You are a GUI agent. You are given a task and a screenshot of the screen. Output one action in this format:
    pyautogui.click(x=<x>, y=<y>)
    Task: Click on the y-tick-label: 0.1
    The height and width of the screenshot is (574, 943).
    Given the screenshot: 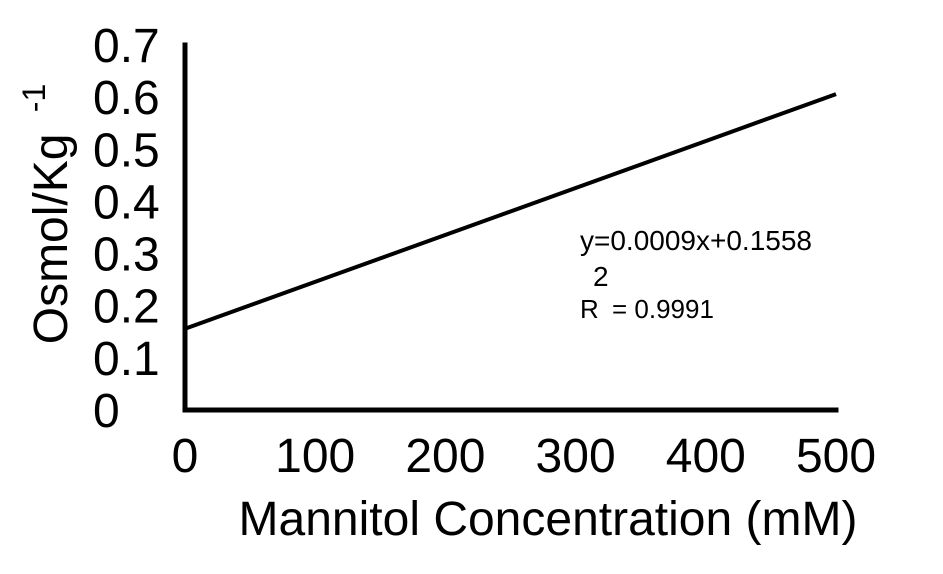 What is the action you would take?
    pyautogui.click(x=126, y=359)
    